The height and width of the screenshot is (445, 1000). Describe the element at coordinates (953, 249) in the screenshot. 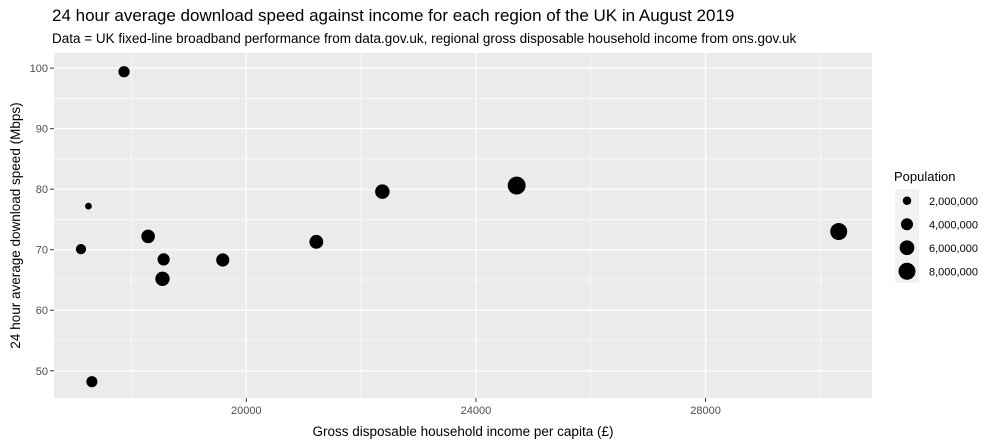

I see `legend-label: 6,000,000` at that location.